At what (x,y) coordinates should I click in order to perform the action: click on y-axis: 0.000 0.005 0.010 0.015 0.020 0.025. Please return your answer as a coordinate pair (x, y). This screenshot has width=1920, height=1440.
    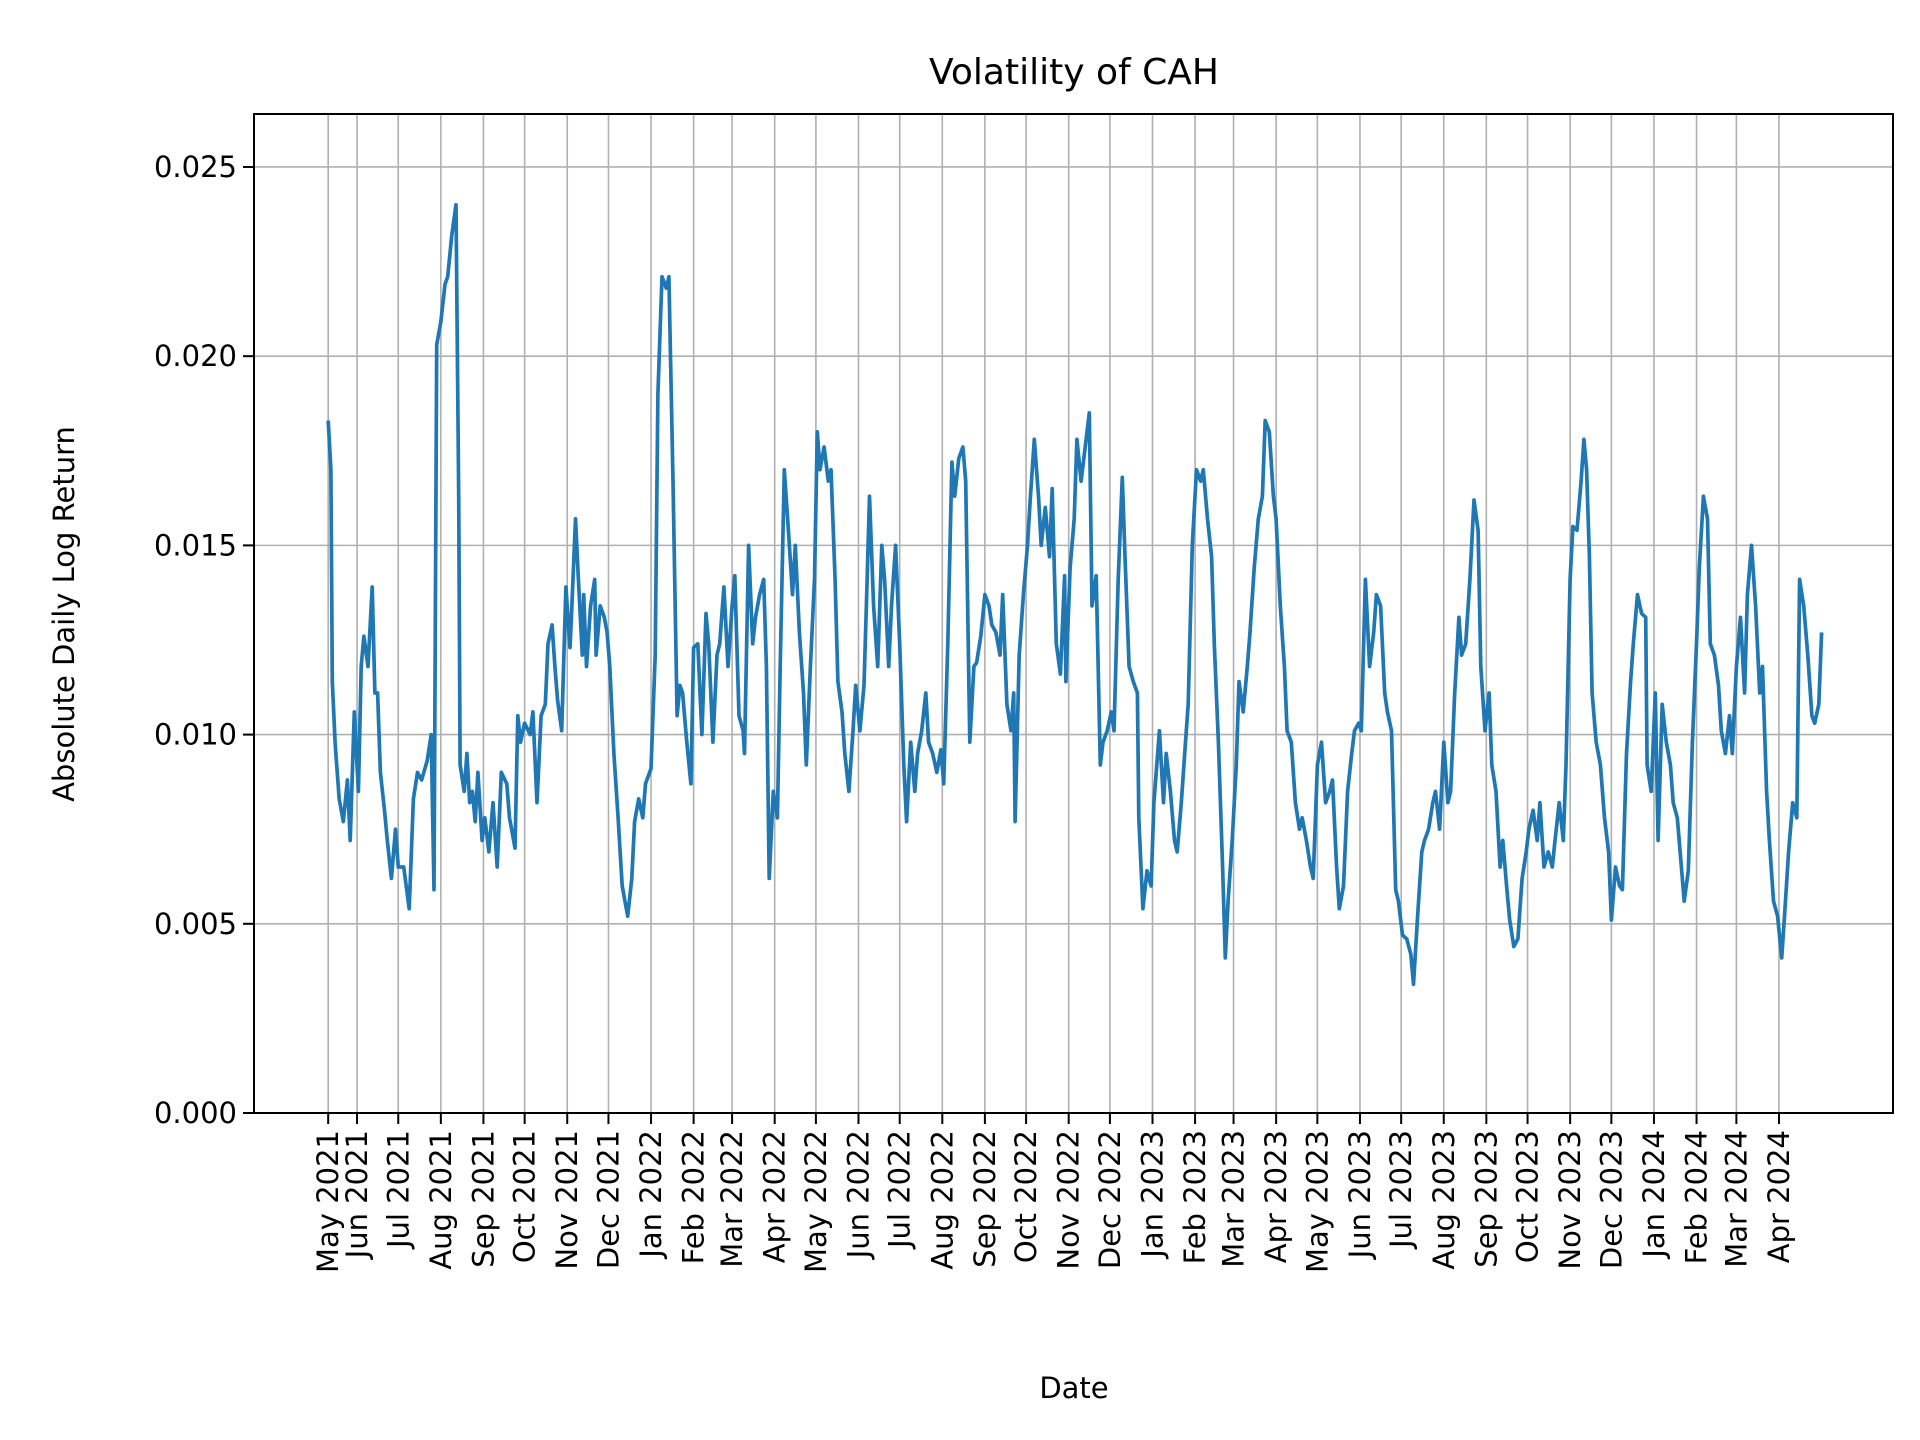
    Looking at the image, I should click on (204, 640).